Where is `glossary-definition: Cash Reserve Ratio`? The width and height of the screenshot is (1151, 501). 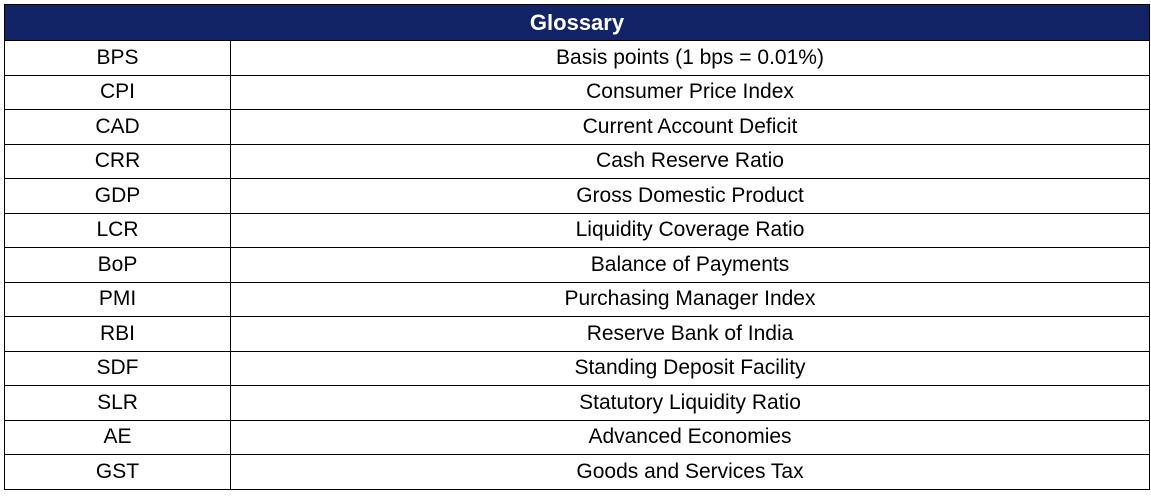 glossary-definition: Cash Reserve Ratio is located at coordinates (690, 161).